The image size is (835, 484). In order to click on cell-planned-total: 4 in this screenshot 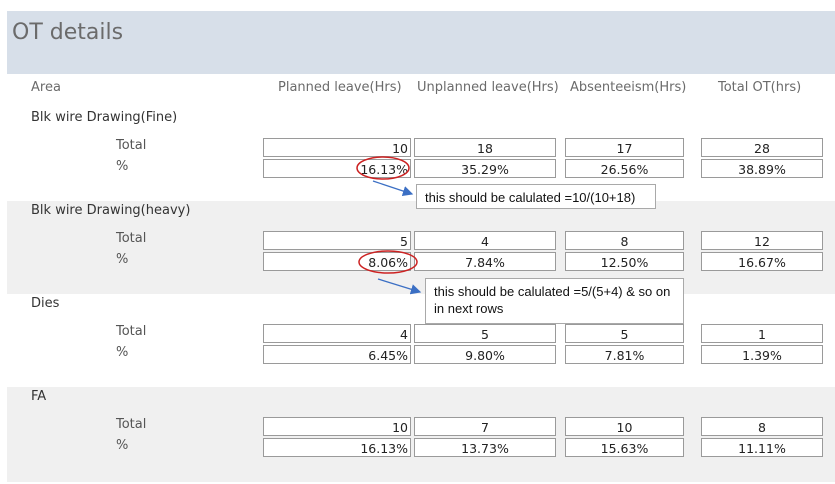, I will do `click(337, 333)`.